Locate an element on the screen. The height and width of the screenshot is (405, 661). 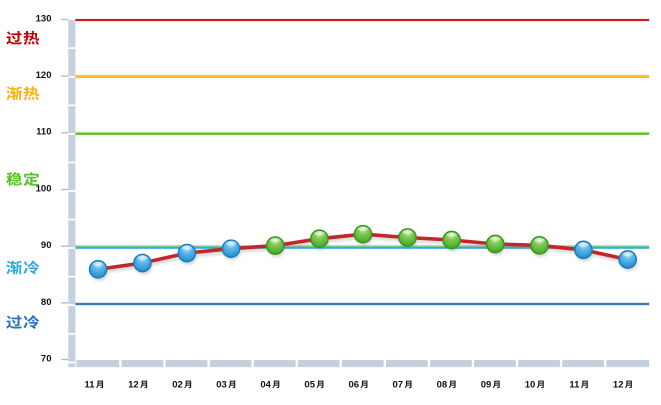
svg-text: 80 is located at coordinates (46, 302).